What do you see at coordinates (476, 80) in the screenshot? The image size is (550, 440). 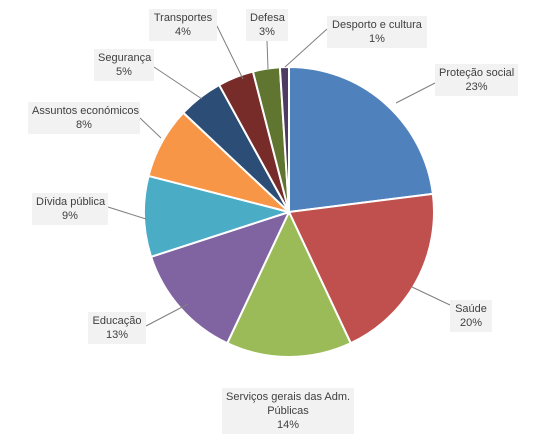 I see `data-label: Proteção social 23%` at bounding box center [476, 80].